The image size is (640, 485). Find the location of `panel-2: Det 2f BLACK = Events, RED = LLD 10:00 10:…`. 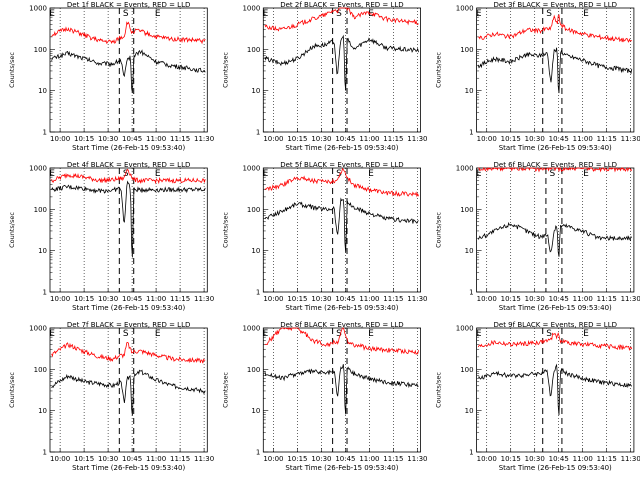

panel-2: Det 2f BLACK = Events, RED = LLD 10:00 10:… is located at coordinates (324, 76).